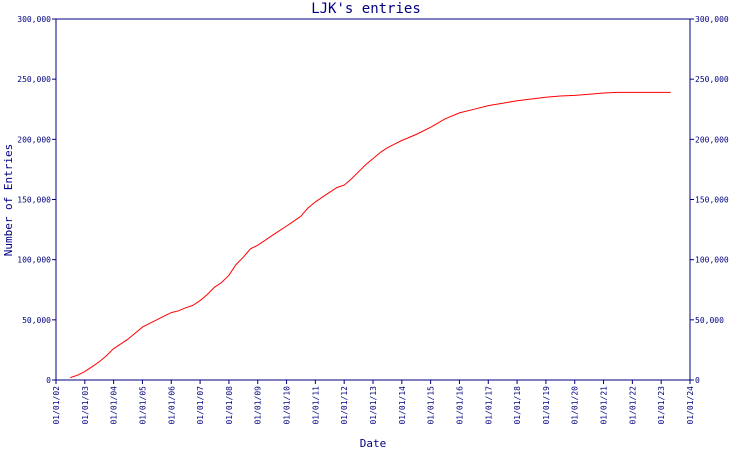 The height and width of the screenshot is (450, 750). What do you see at coordinates (287, 405) in the screenshot?
I see `x-tick-label: 01/01/10` at bounding box center [287, 405].